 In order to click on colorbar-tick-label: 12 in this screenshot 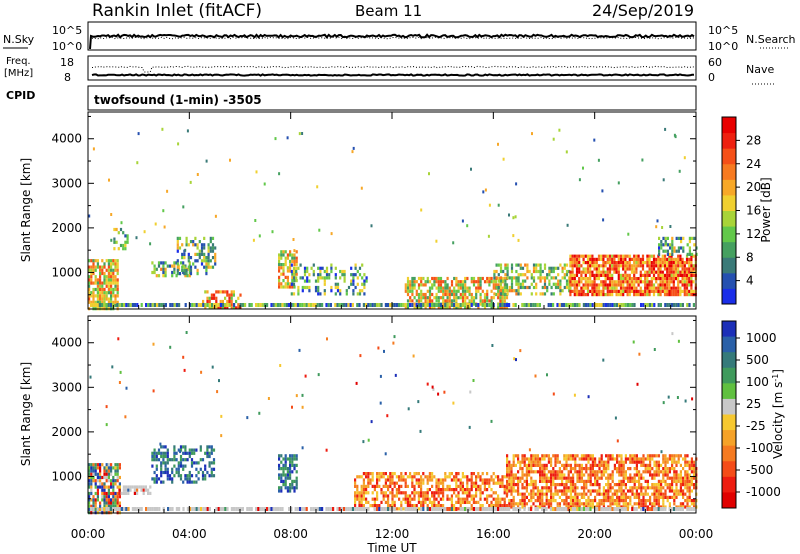, I will do `click(753, 234)`.